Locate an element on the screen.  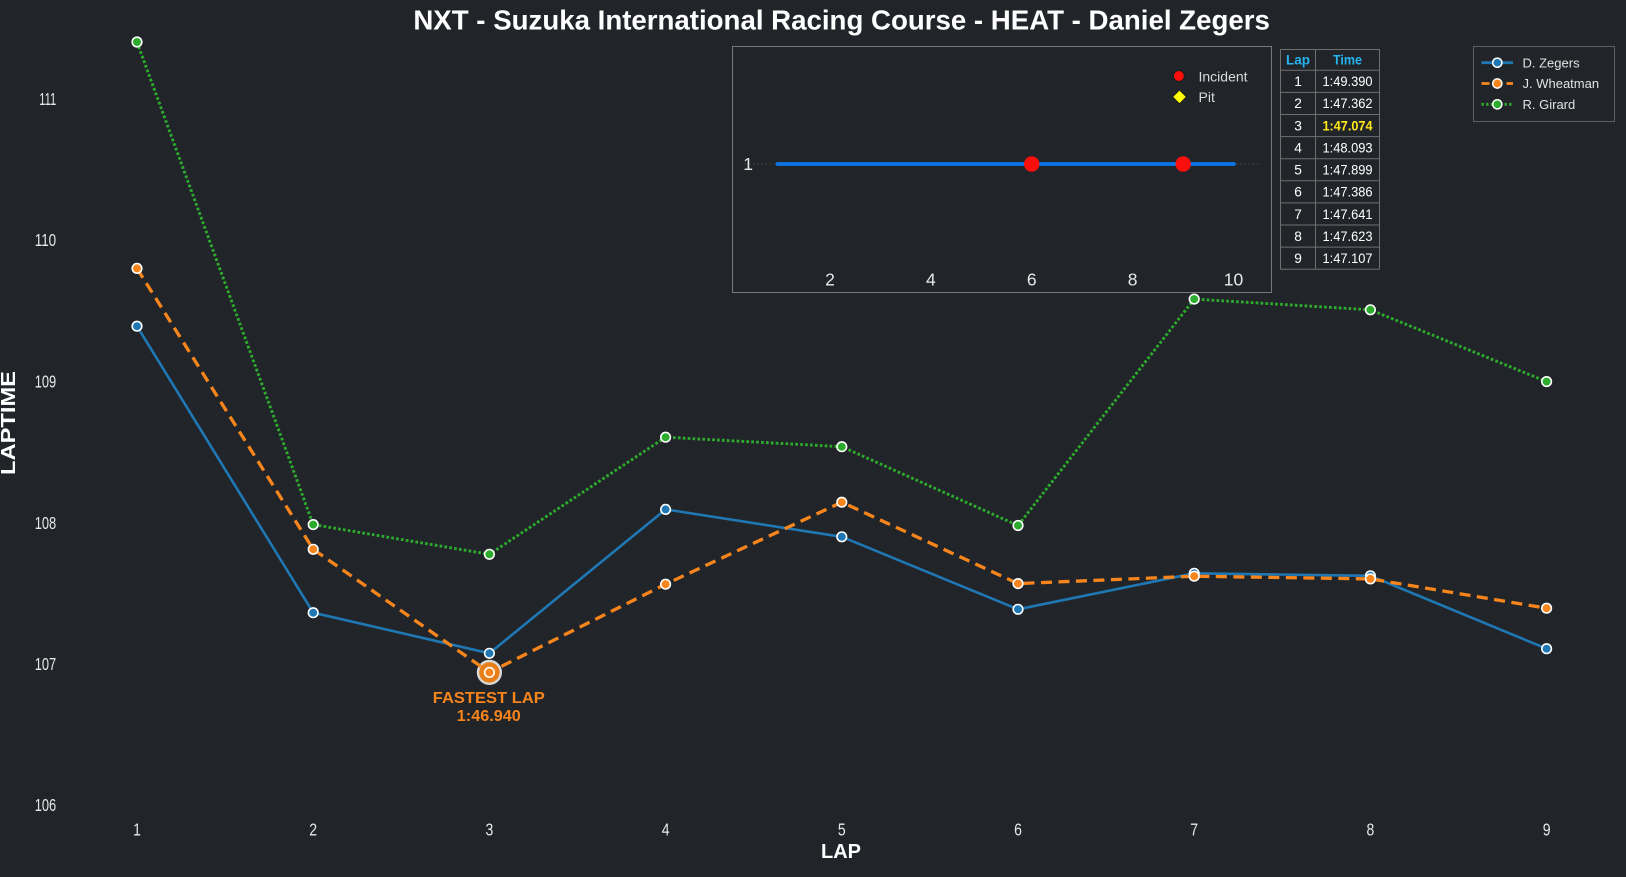
svg-text: 1:49.390 is located at coordinates (1348, 81).